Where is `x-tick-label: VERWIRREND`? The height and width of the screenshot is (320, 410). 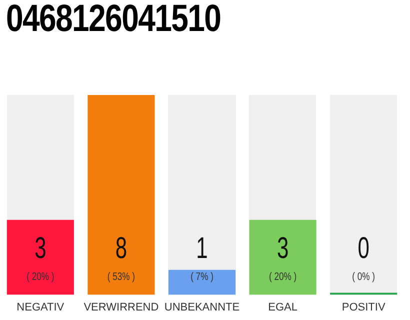 x-tick-label: VERWIRREND is located at coordinates (121, 307).